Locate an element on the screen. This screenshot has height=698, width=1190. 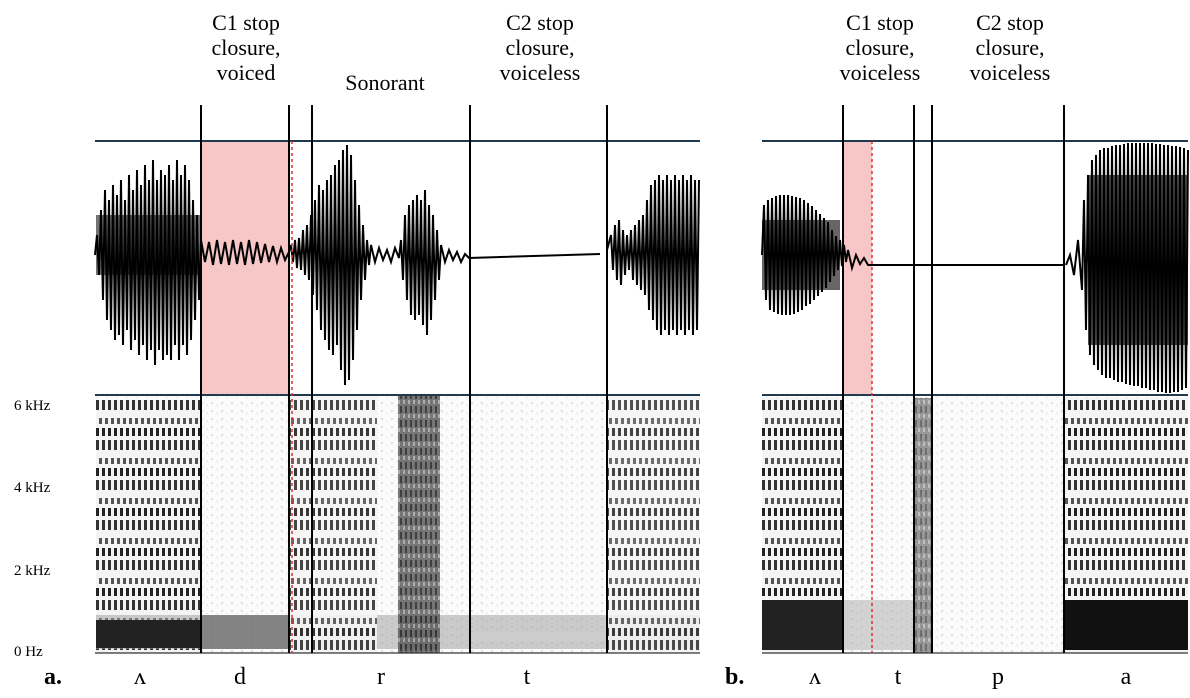
ytick-2khz: 2 kHz is located at coordinates (32, 571).